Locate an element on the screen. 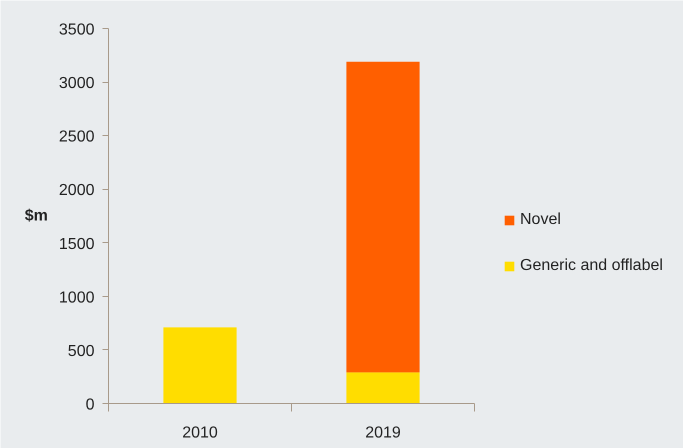 The height and width of the screenshot is (448, 683). legend-label: Generic and offlabel is located at coordinates (591, 266).